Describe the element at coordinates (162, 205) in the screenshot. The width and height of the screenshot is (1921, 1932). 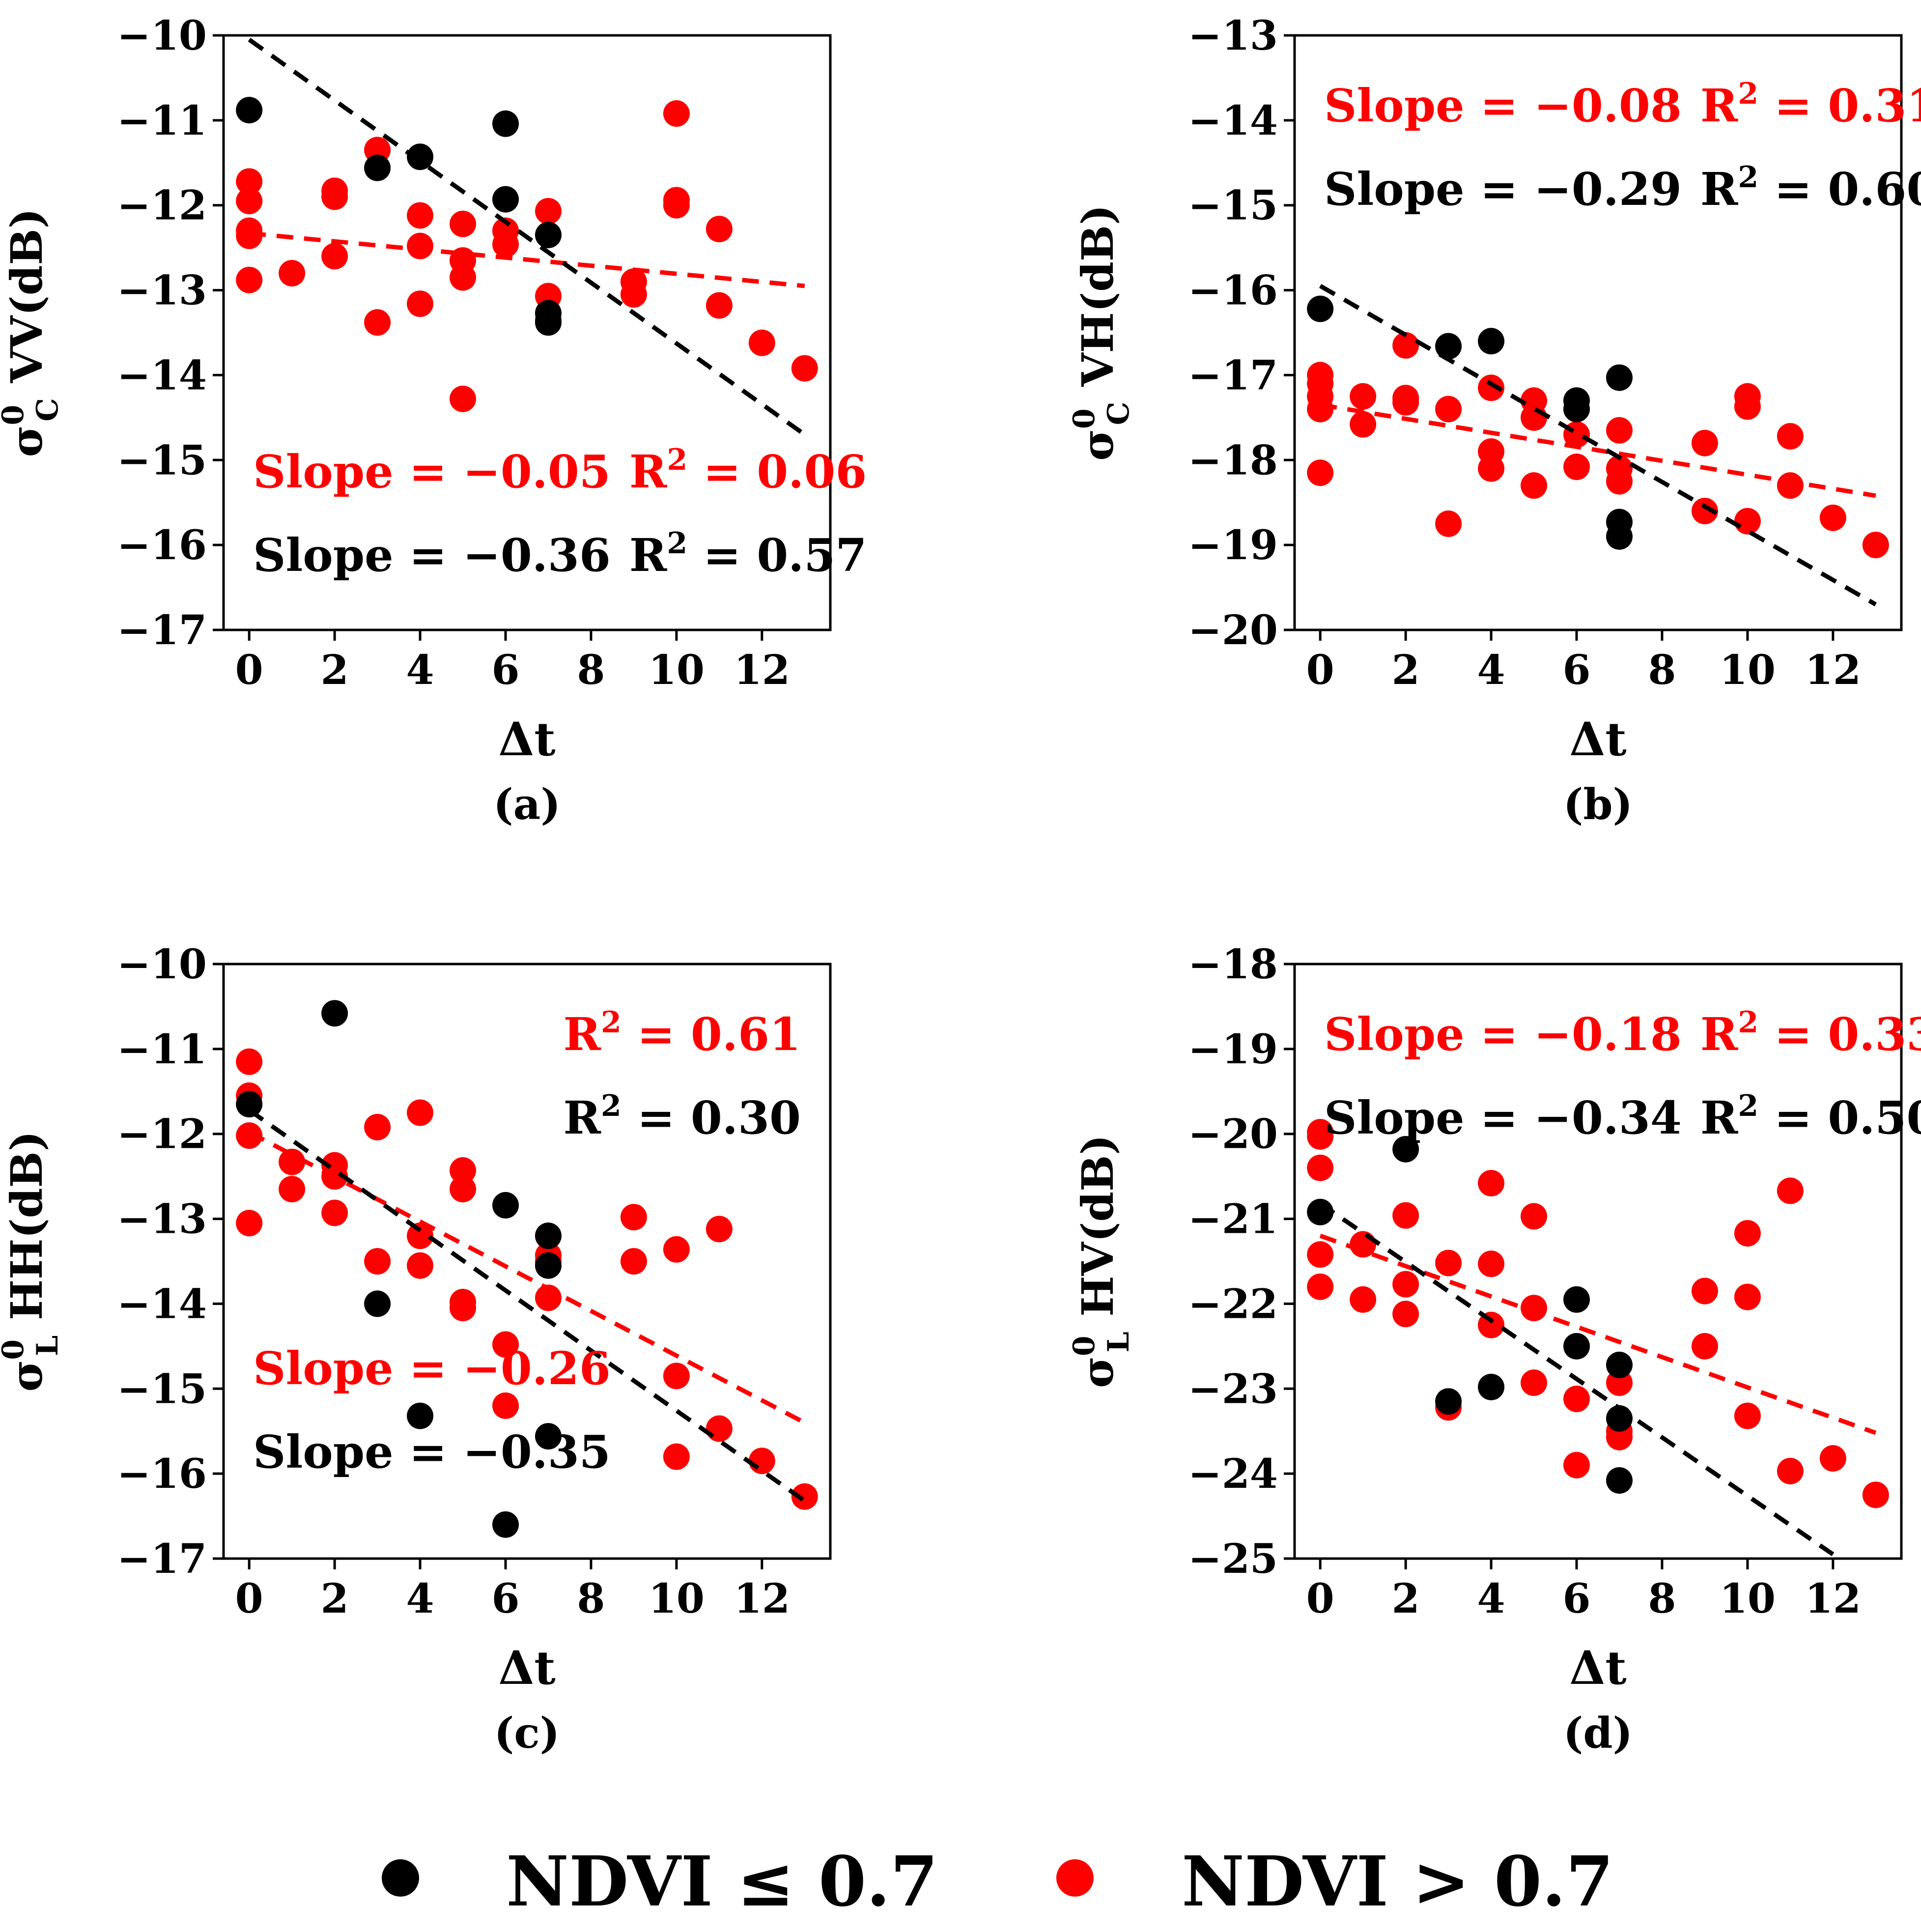
I see `y-tick-label: −12` at that location.